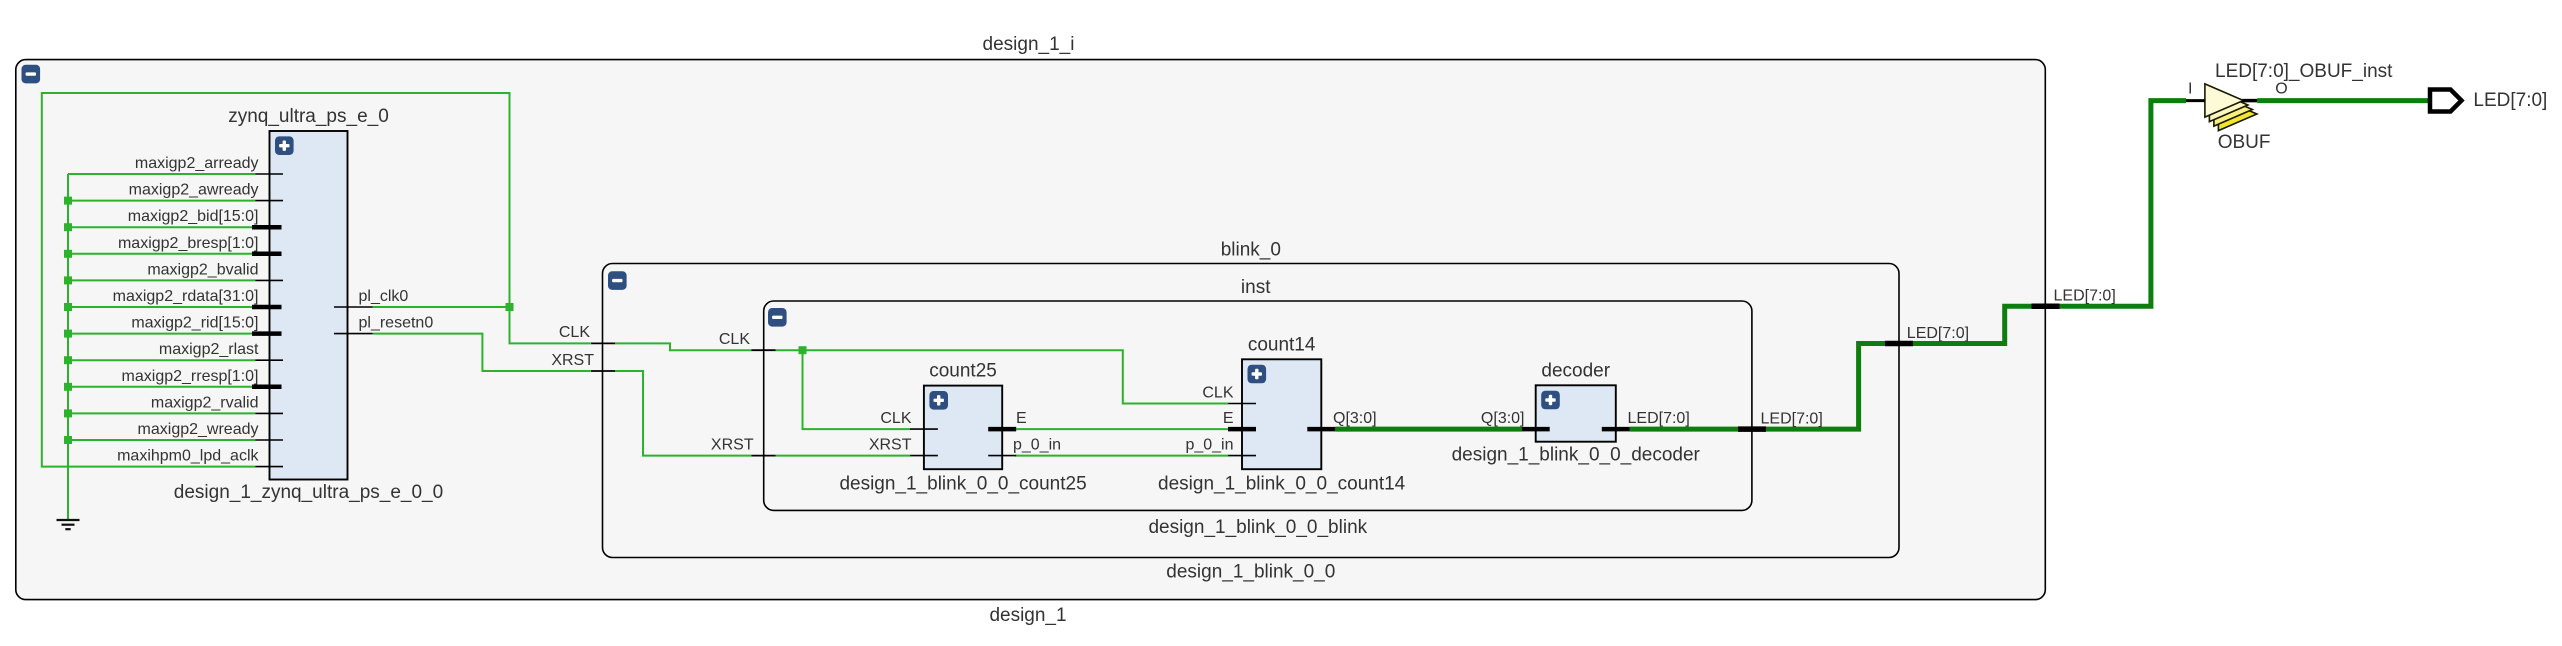 The height and width of the screenshot is (646, 2562). I want to click on svg-text: OBUF, so click(2244, 142).